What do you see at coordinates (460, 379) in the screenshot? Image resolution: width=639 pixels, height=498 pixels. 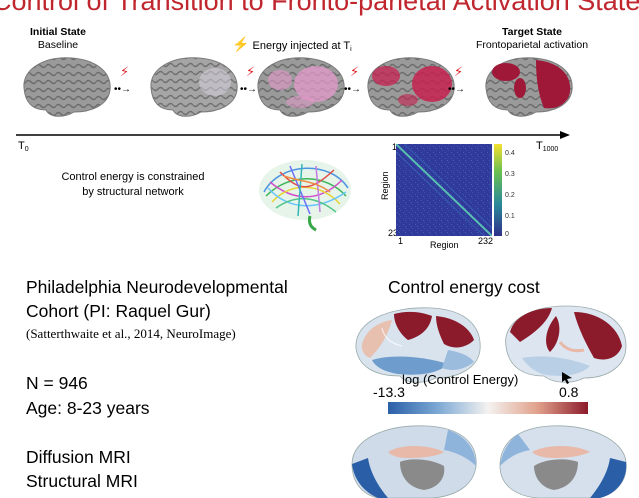 I see `cost-colorbar-label: log (Control Energy)` at bounding box center [460, 379].